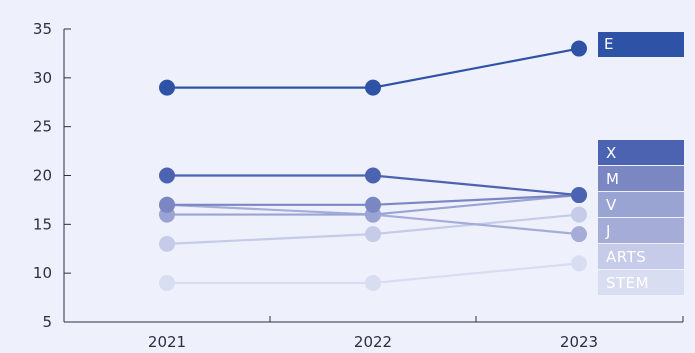 This screenshot has height=353, width=695. I want to click on legend-label-arts: ARTS, so click(626, 257).